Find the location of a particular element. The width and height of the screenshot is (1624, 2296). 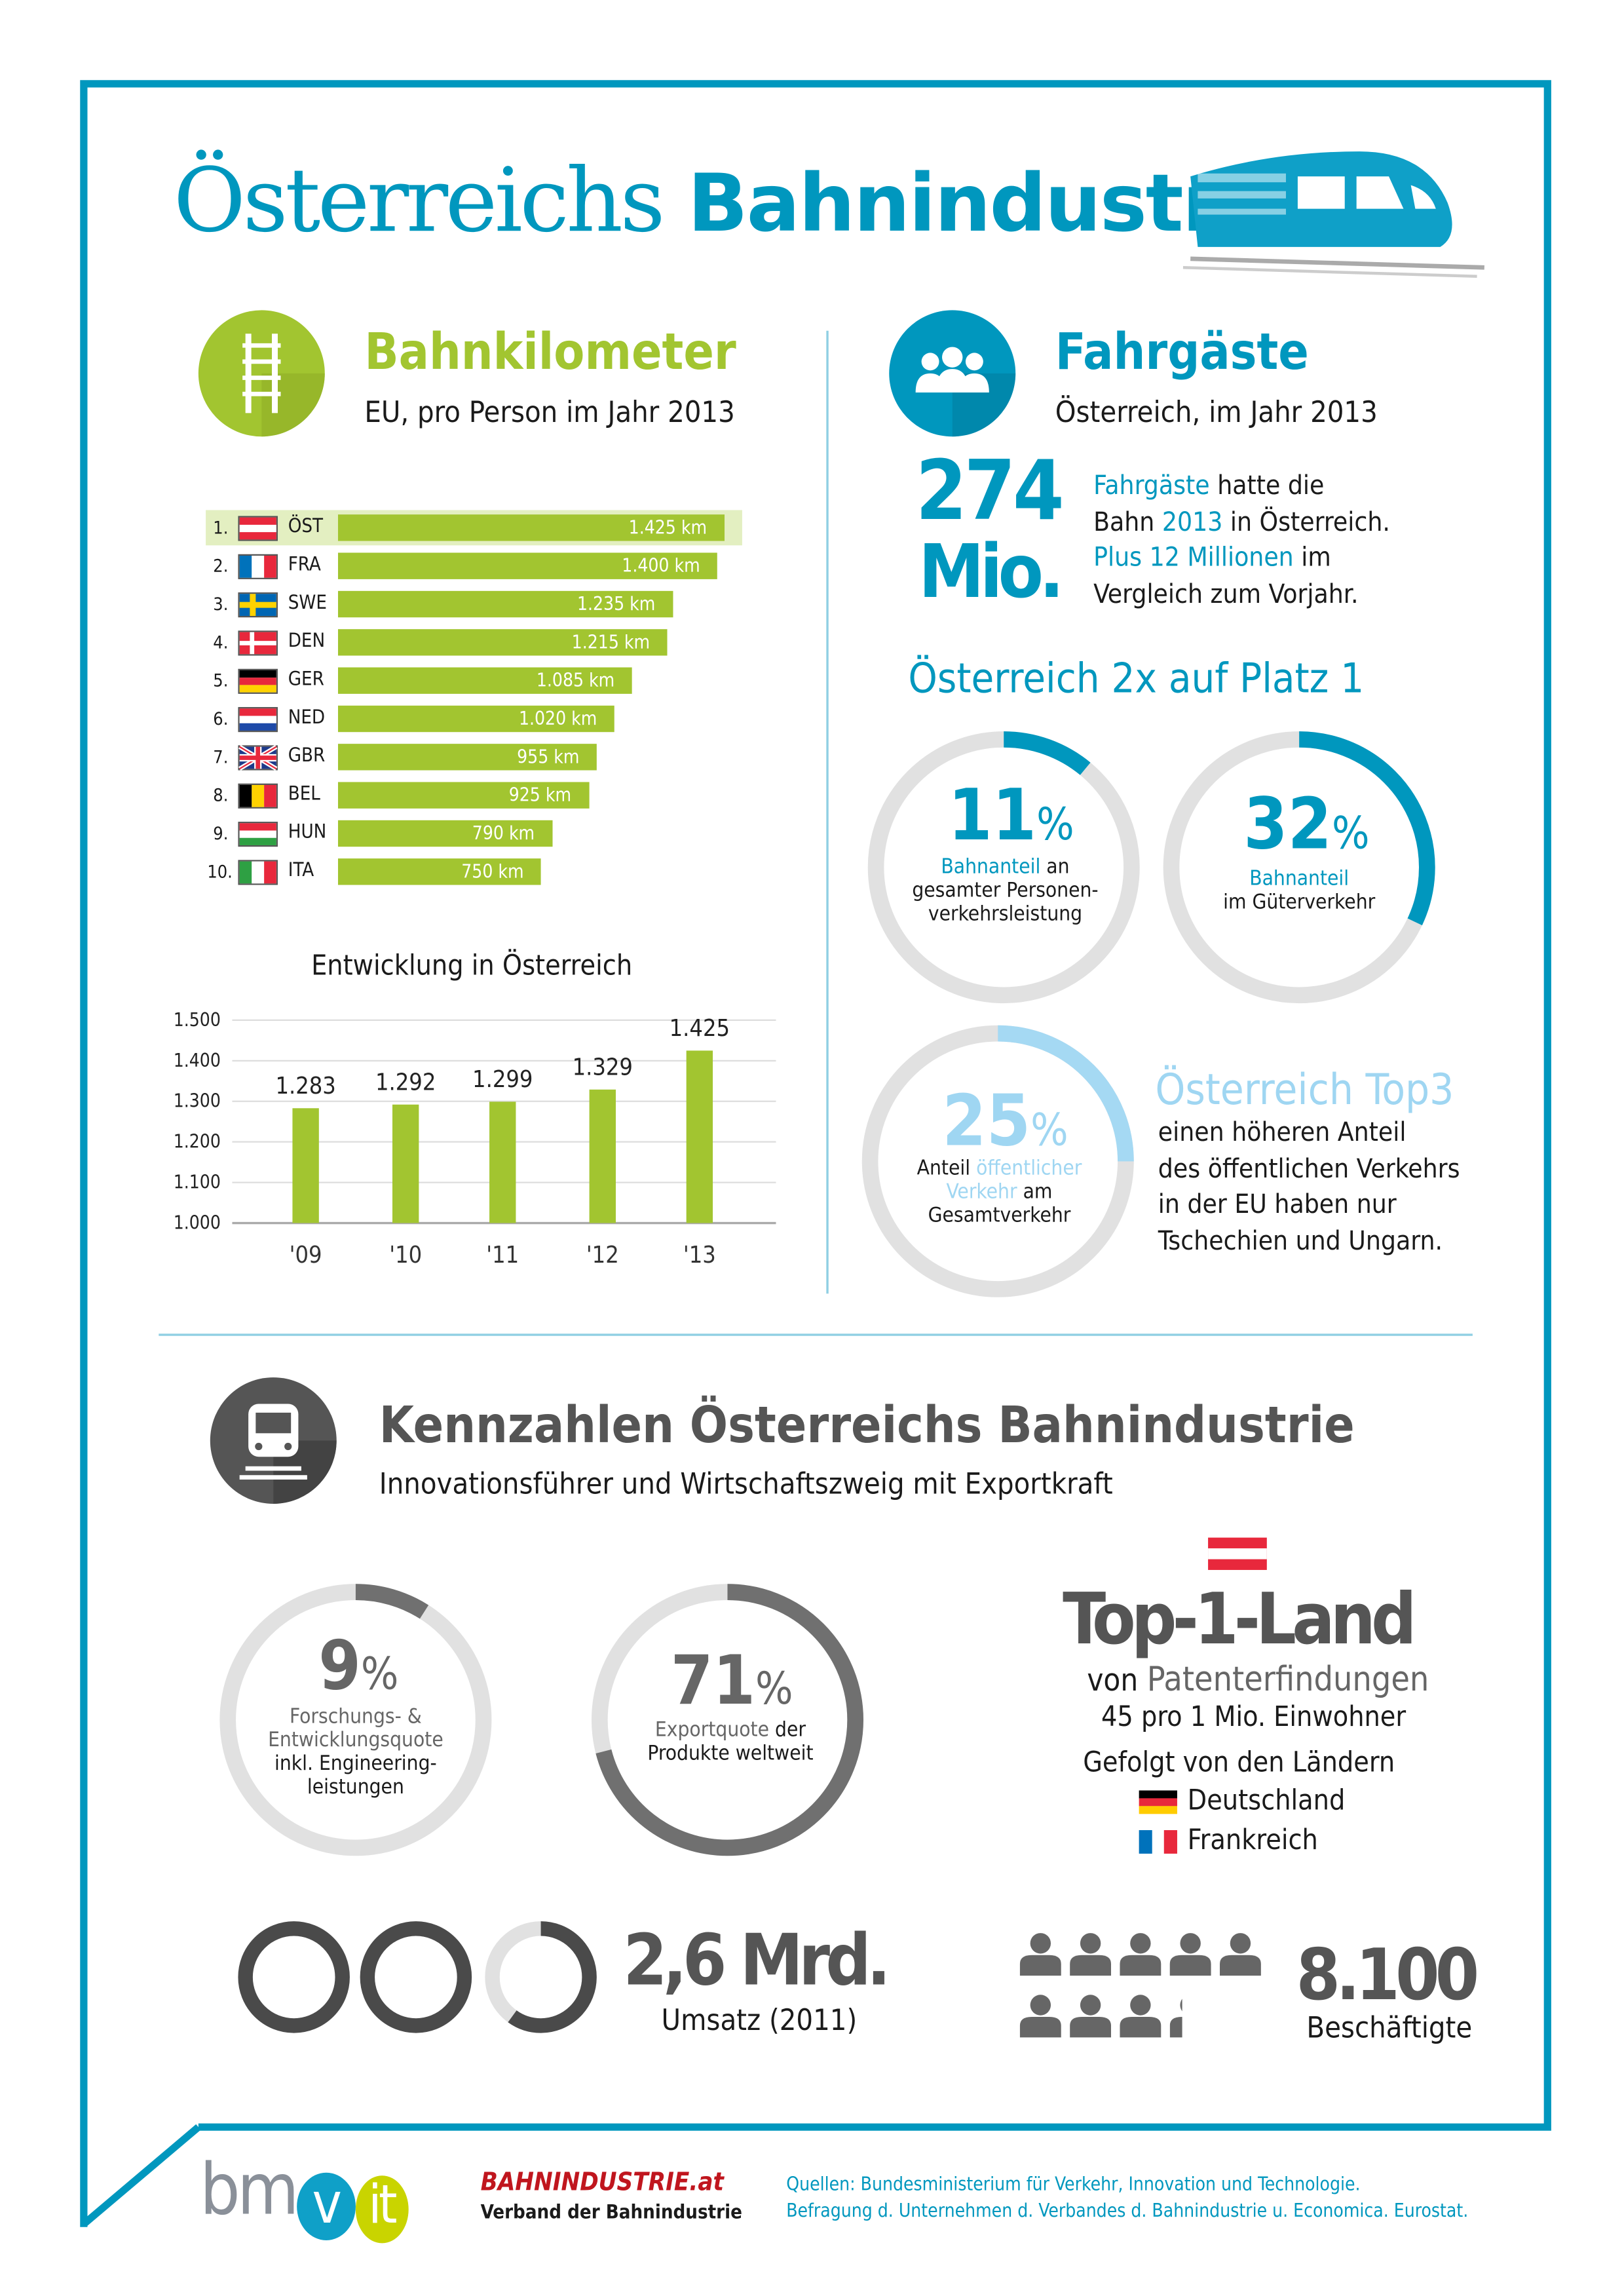

y-tick-label: 1.100 is located at coordinates (197, 1182).